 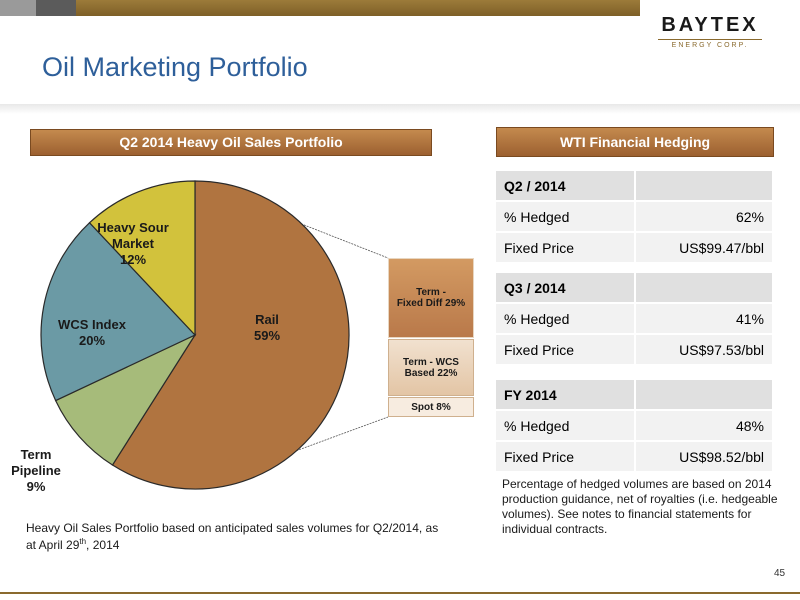 I want to click on hedged-value: 62%, so click(x=703, y=217).